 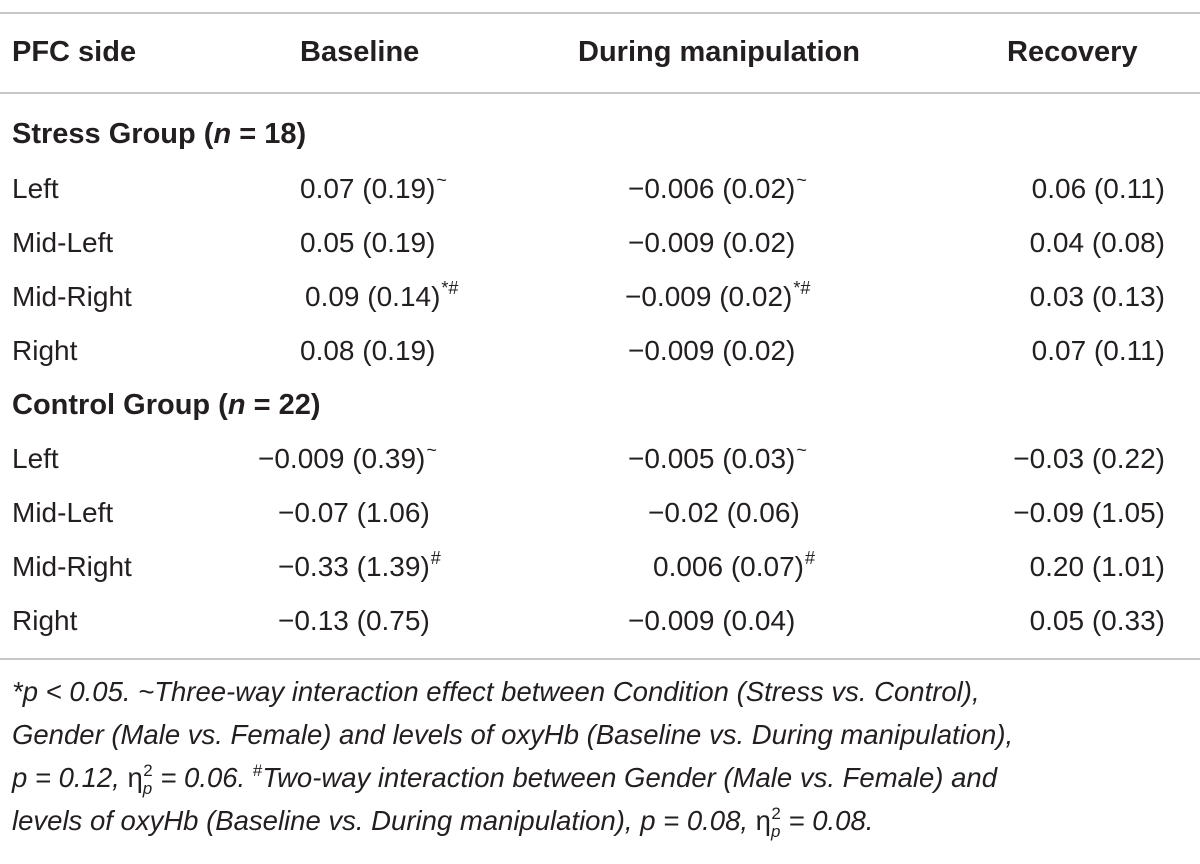 What do you see at coordinates (373, 187) in the screenshot?
I see `baseline-value: 0.07 (0.19)~` at bounding box center [373, 187].